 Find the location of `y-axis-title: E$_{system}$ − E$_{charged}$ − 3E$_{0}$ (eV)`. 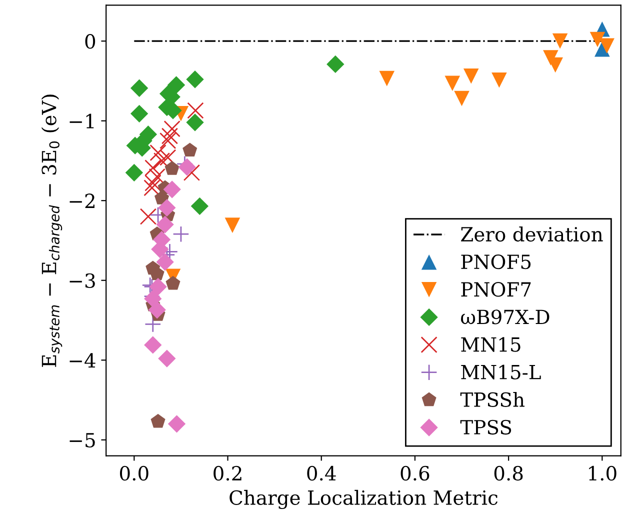

y-axis-title: E$_{system}$ − E$_{charged}$ − 3E$_{0}$ (eV) is located at coordinates (51, 230).